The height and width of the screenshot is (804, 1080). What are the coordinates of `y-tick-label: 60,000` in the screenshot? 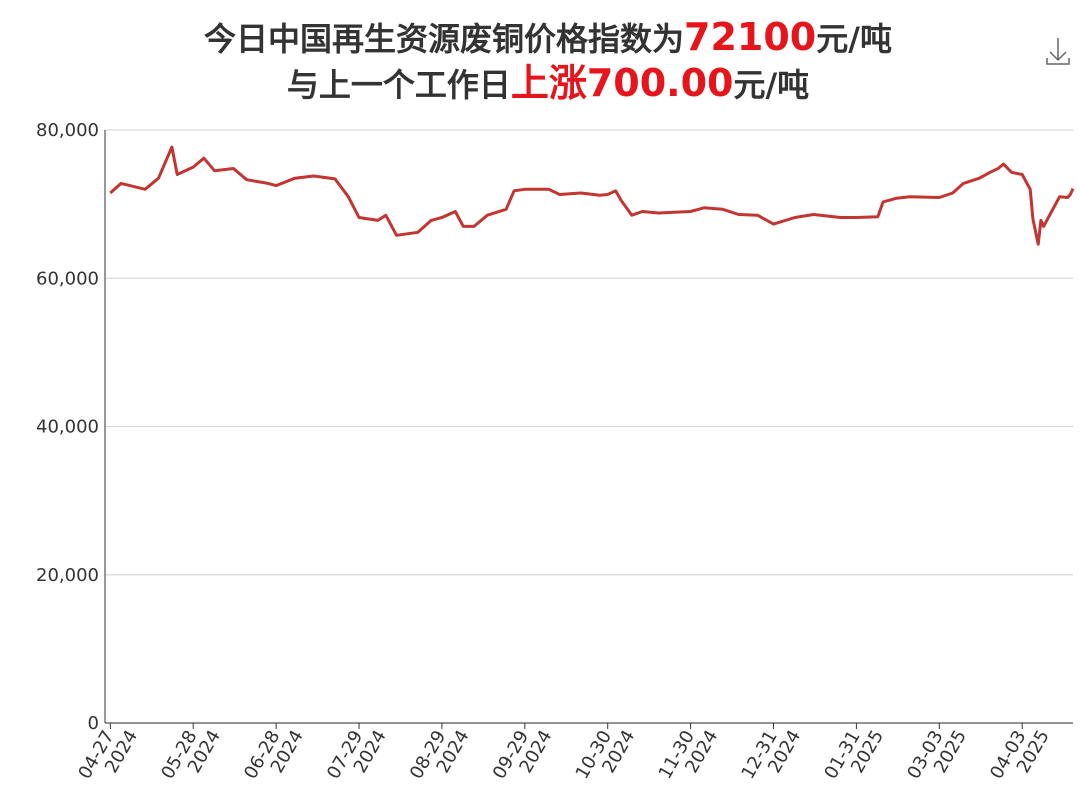 It's located at (67, 278).